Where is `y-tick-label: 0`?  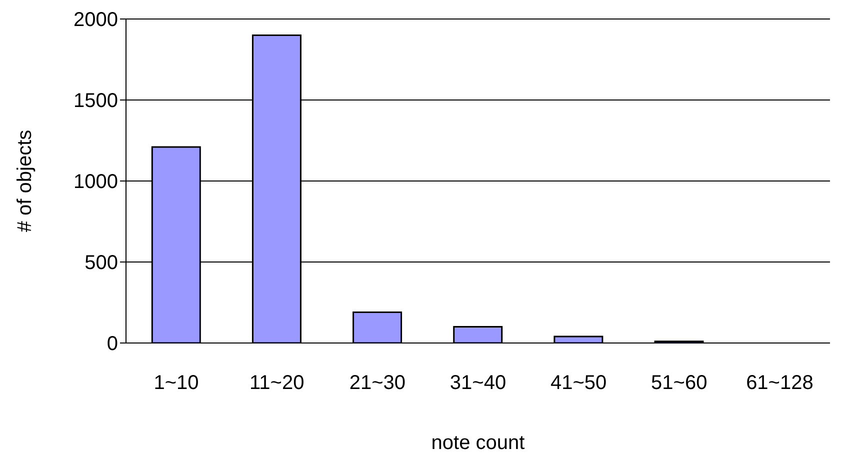
y-tick-label: 0 is located at coordinates (112, 344).